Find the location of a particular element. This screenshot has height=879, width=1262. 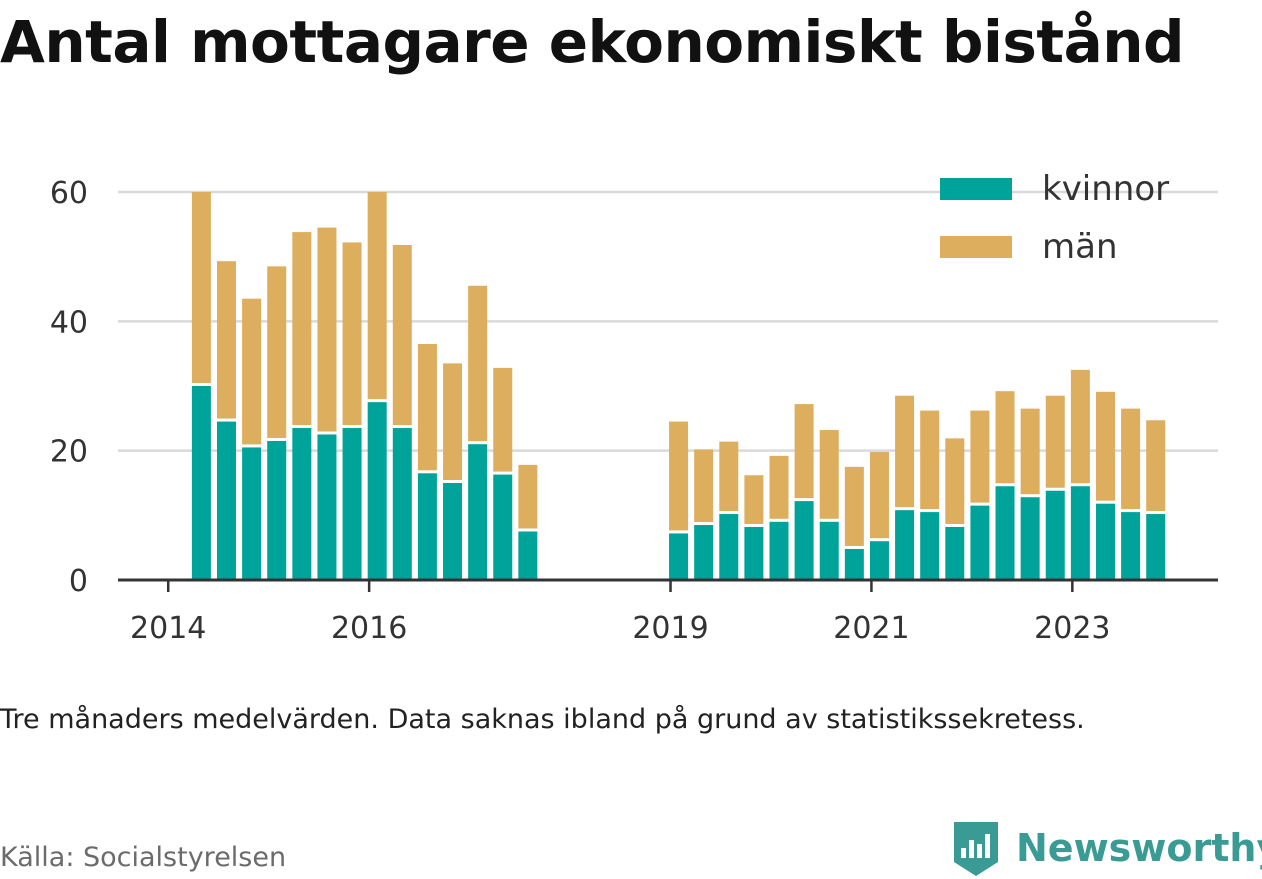

legend-label-man: män is located at coordinates (1080, 247).